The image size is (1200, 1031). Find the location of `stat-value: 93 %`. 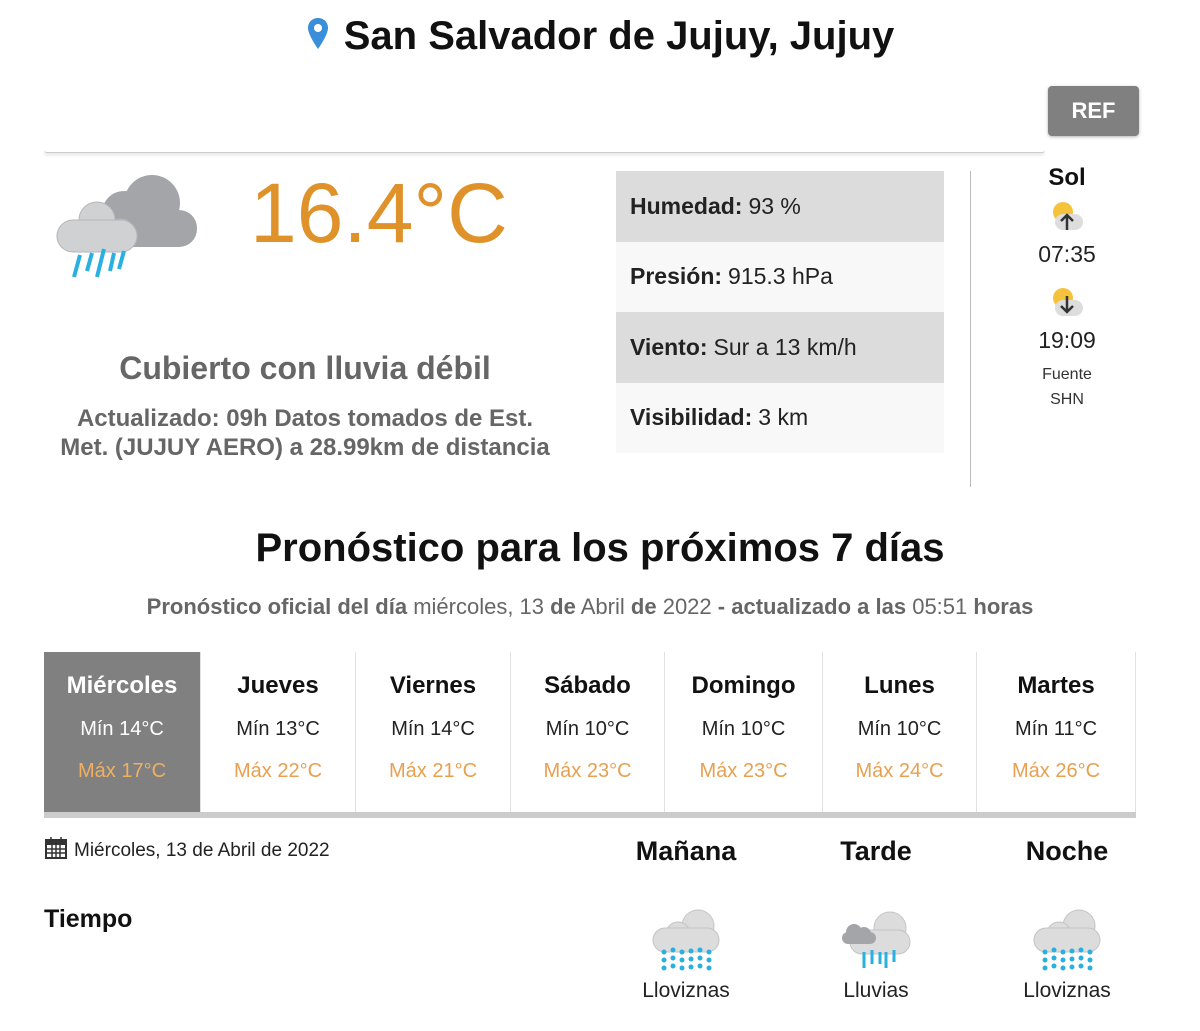

stat-value: 93 % is located at coordinates (774, 205).